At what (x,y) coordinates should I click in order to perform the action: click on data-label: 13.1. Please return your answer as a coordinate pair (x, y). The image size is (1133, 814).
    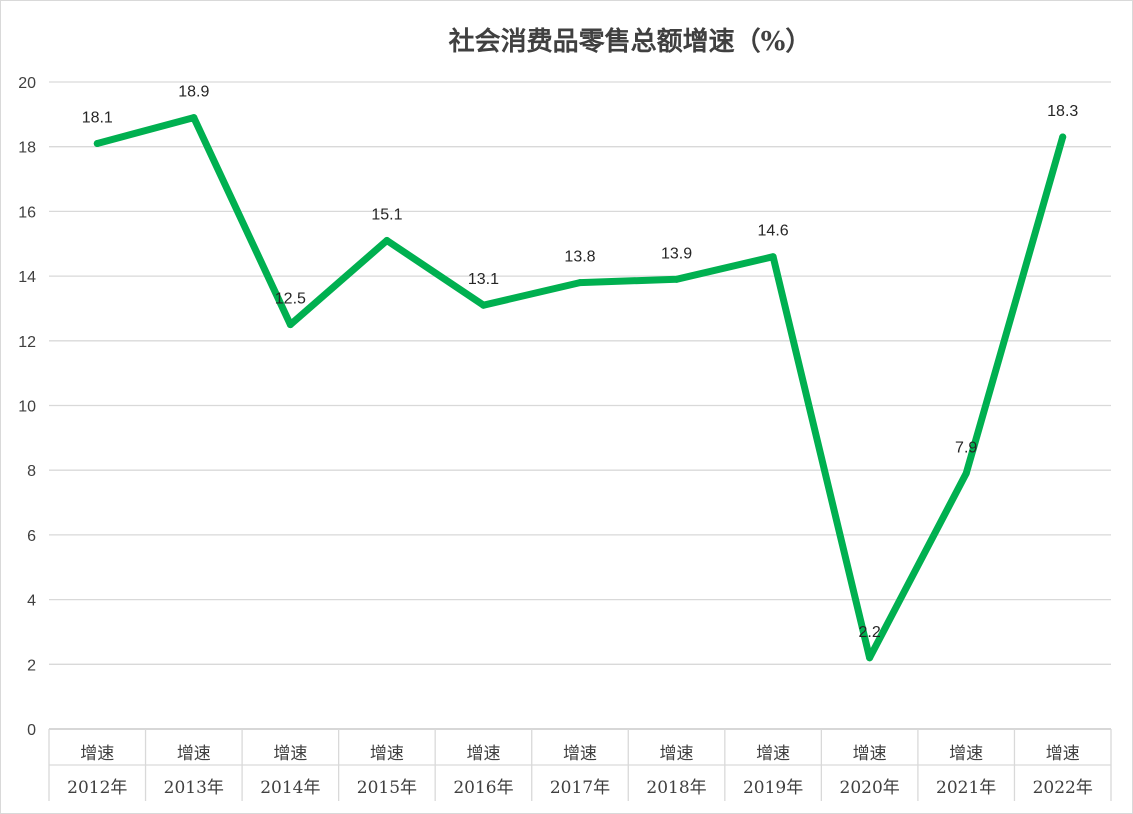
    Looking at the image, I should click on (483, 279).